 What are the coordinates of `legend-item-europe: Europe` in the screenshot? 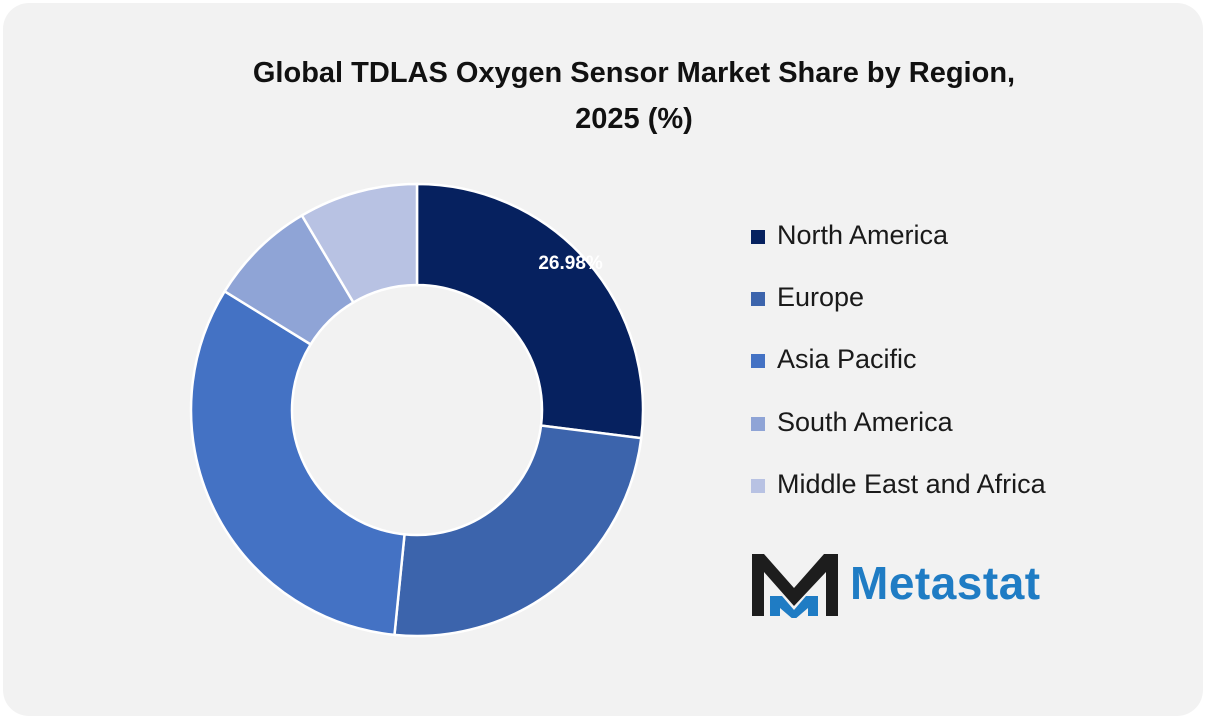 It's located at (898, 307).